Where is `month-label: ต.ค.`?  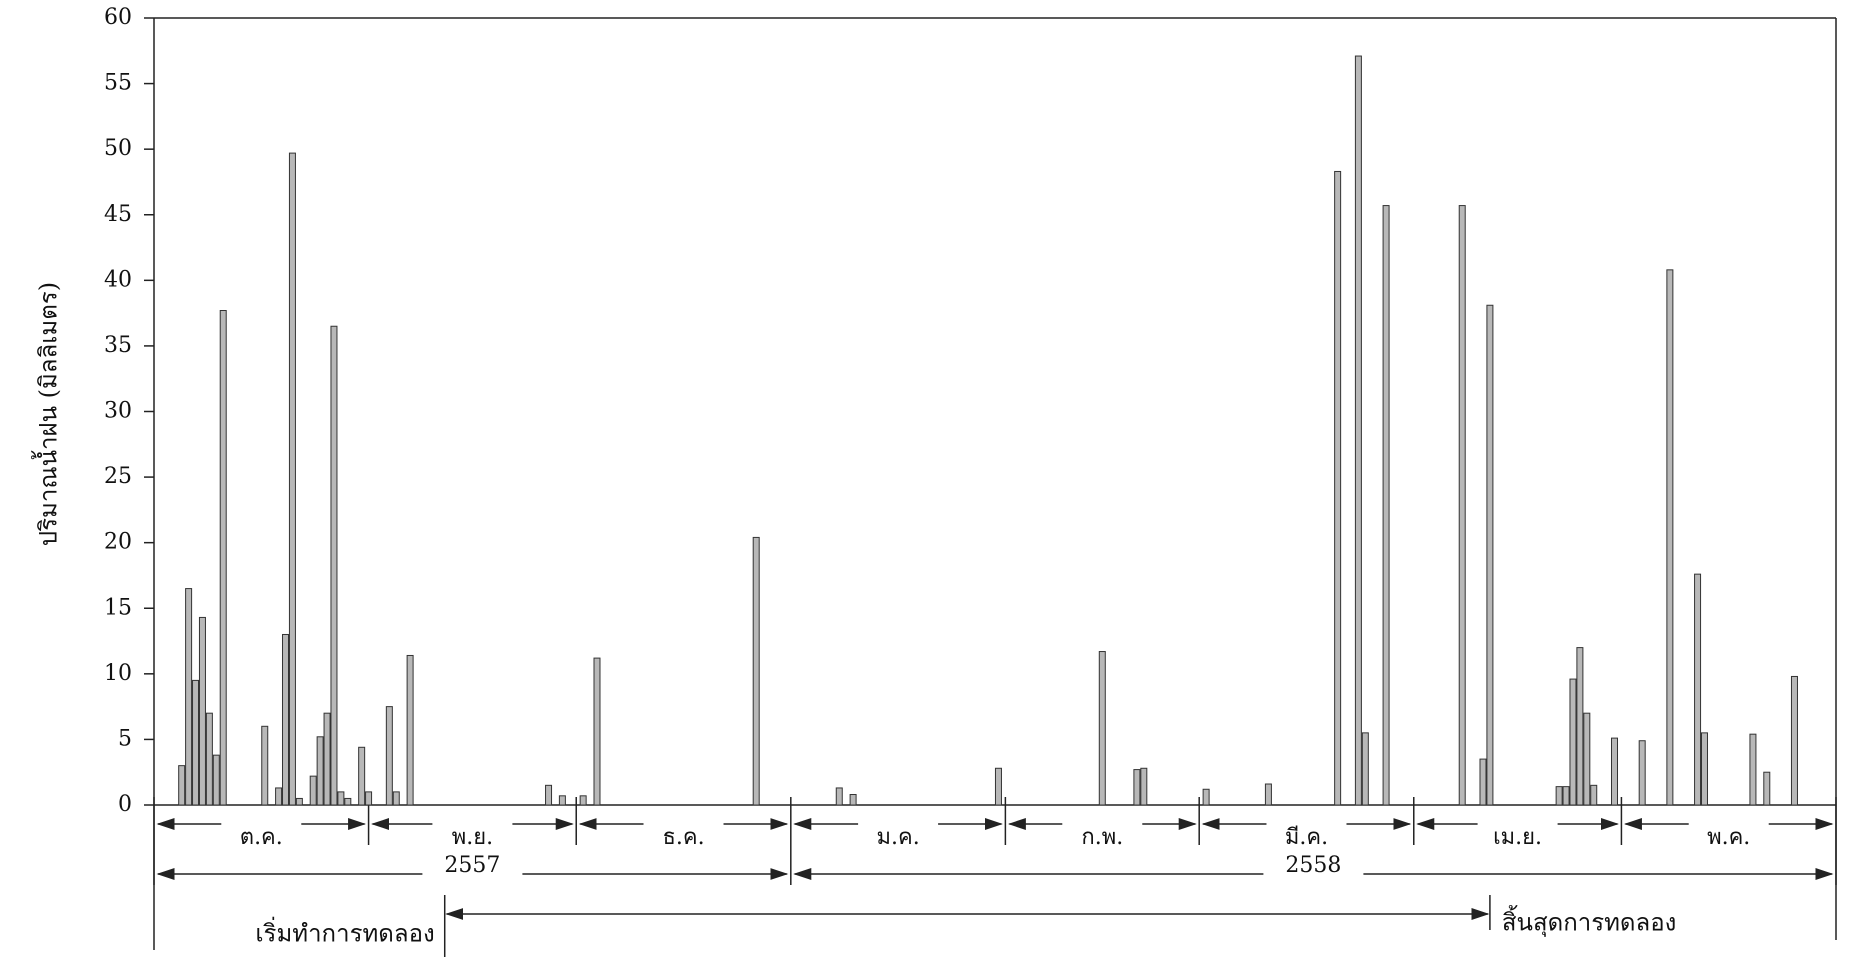 month-label: ต.ค. is located at coordinates (261, 837).